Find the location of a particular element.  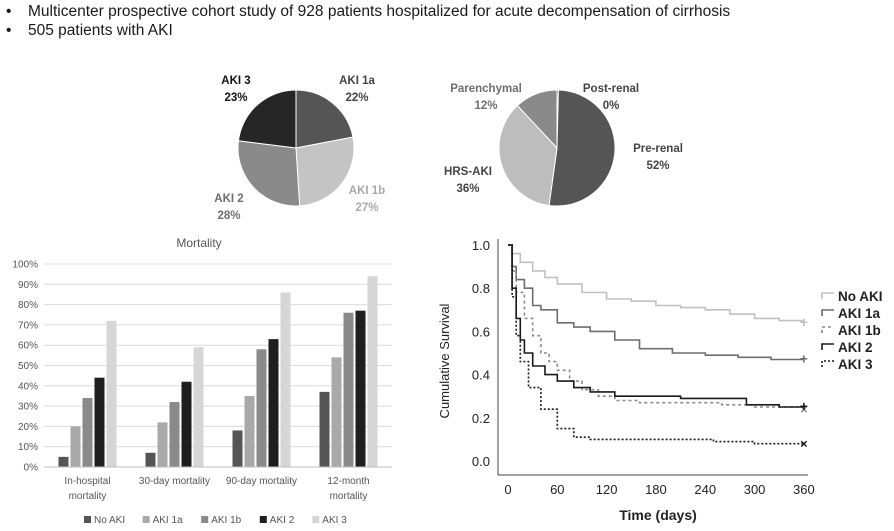

bar-y-tick: 100% is located at coordinates (25, 265).